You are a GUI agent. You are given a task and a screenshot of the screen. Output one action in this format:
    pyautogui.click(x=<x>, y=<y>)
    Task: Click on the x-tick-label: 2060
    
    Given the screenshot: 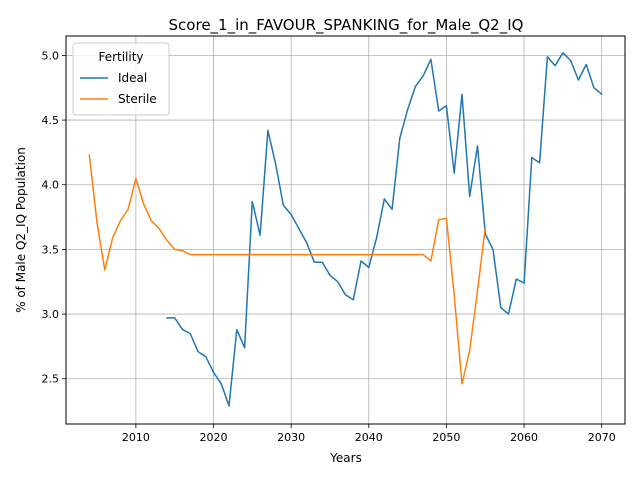 What is the action you would take?
    pyautogui.click(x=524, y=437)
    